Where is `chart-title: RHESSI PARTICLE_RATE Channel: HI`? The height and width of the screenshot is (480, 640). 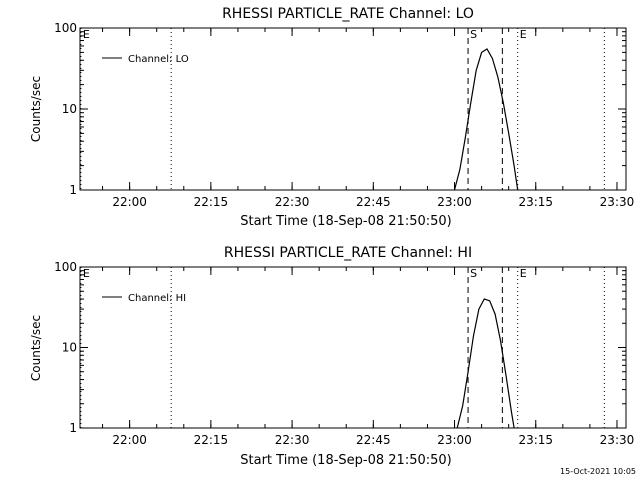
chart-title: RHESSI PARTICLE_RATE Channel: HI is located at coordinates (348, 253).